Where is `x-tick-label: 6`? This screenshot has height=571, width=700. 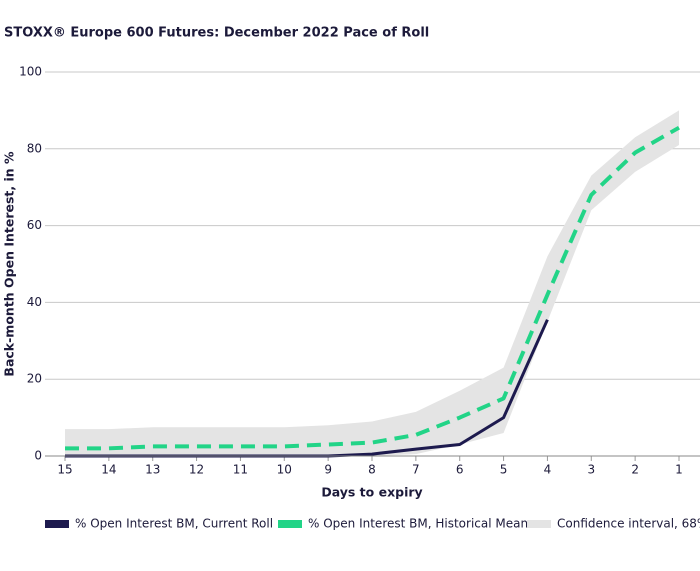 x-tick-label: 6 is located at coordinates (460, 470).